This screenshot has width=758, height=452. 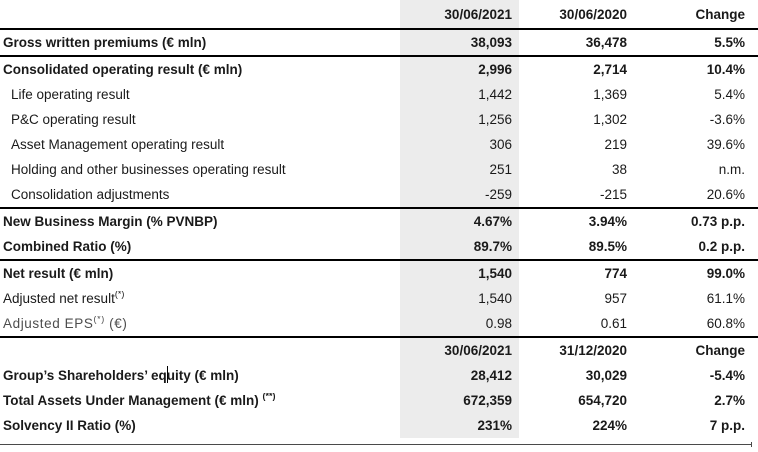 What do you see at coordinates (48, 323) in the screenshot?
I see `row-label-text: Adjusted EPS` at bounding box center [48, 323].